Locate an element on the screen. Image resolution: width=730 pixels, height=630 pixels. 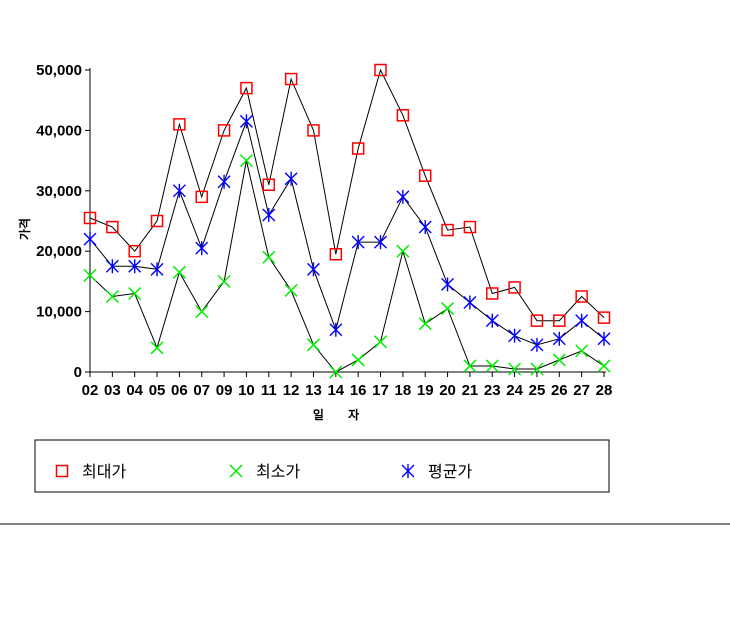
x-tick-label: 14 is located at coordinates (335, 390).